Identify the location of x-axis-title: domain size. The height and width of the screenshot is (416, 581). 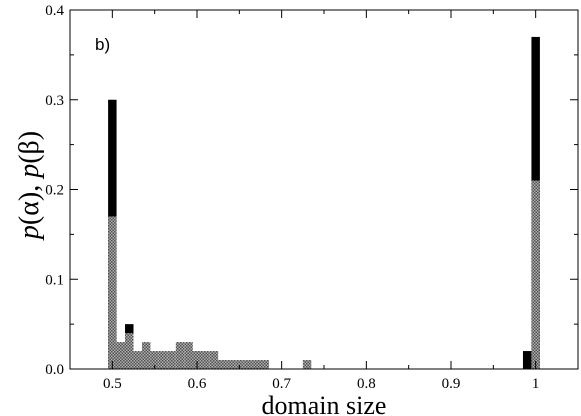
(324, 403).